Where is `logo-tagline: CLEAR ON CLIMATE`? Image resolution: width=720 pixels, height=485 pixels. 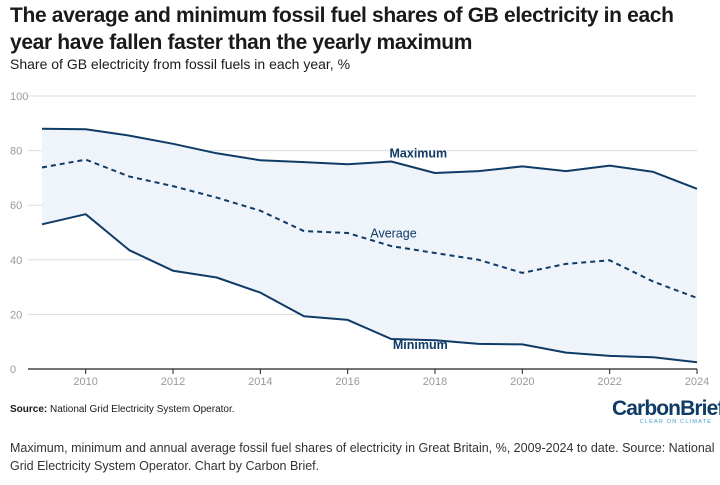 logo-tagline: CLEAR ON CLIMATE is located at coordinates (675, 422).